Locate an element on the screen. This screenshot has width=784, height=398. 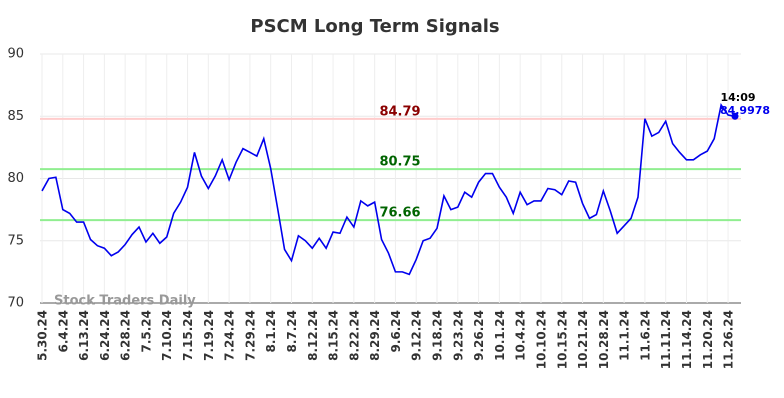
chart-title: PSCM Long Term Signals is located at coordinates (374, 26).